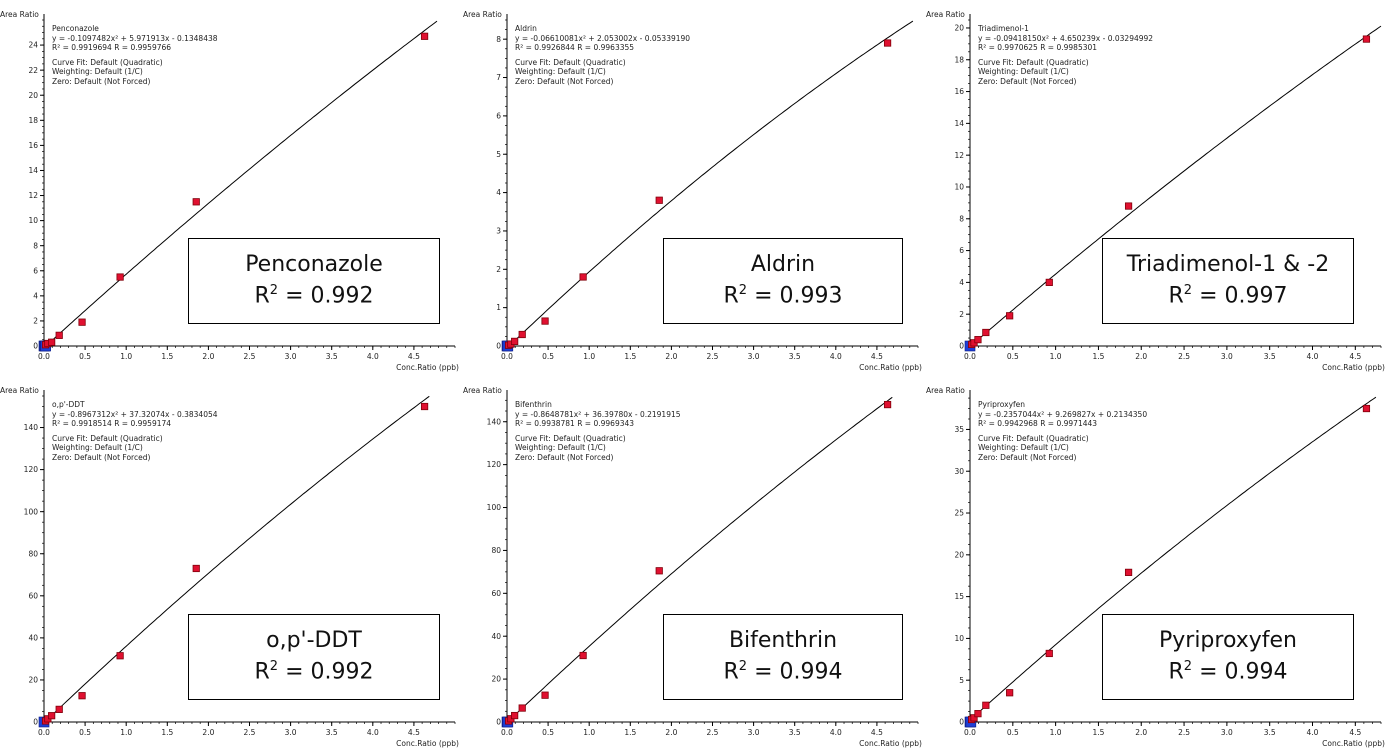  I want to click on r-squared-line: R² = 0.9918514 R = 0.9959174, so click(112, 424).